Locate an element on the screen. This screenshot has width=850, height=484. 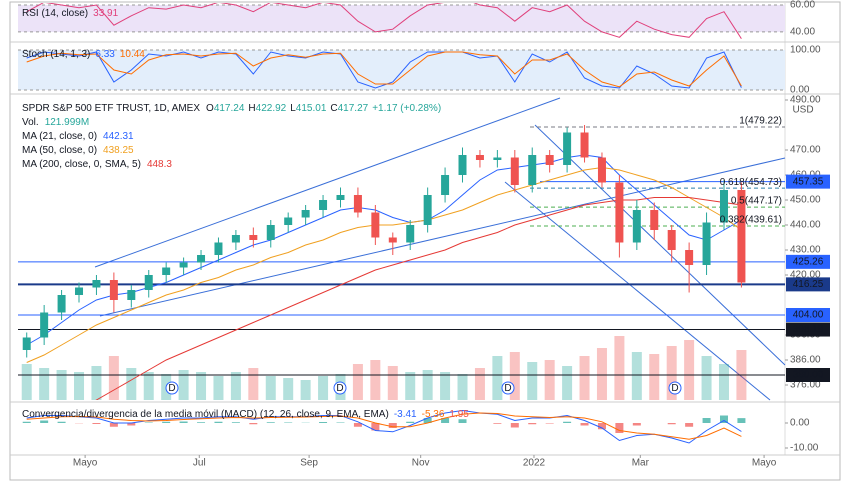
ma-legend: MA (200, close, 0, SMA, 5) 448.3 is located at coordinates (97, 164).